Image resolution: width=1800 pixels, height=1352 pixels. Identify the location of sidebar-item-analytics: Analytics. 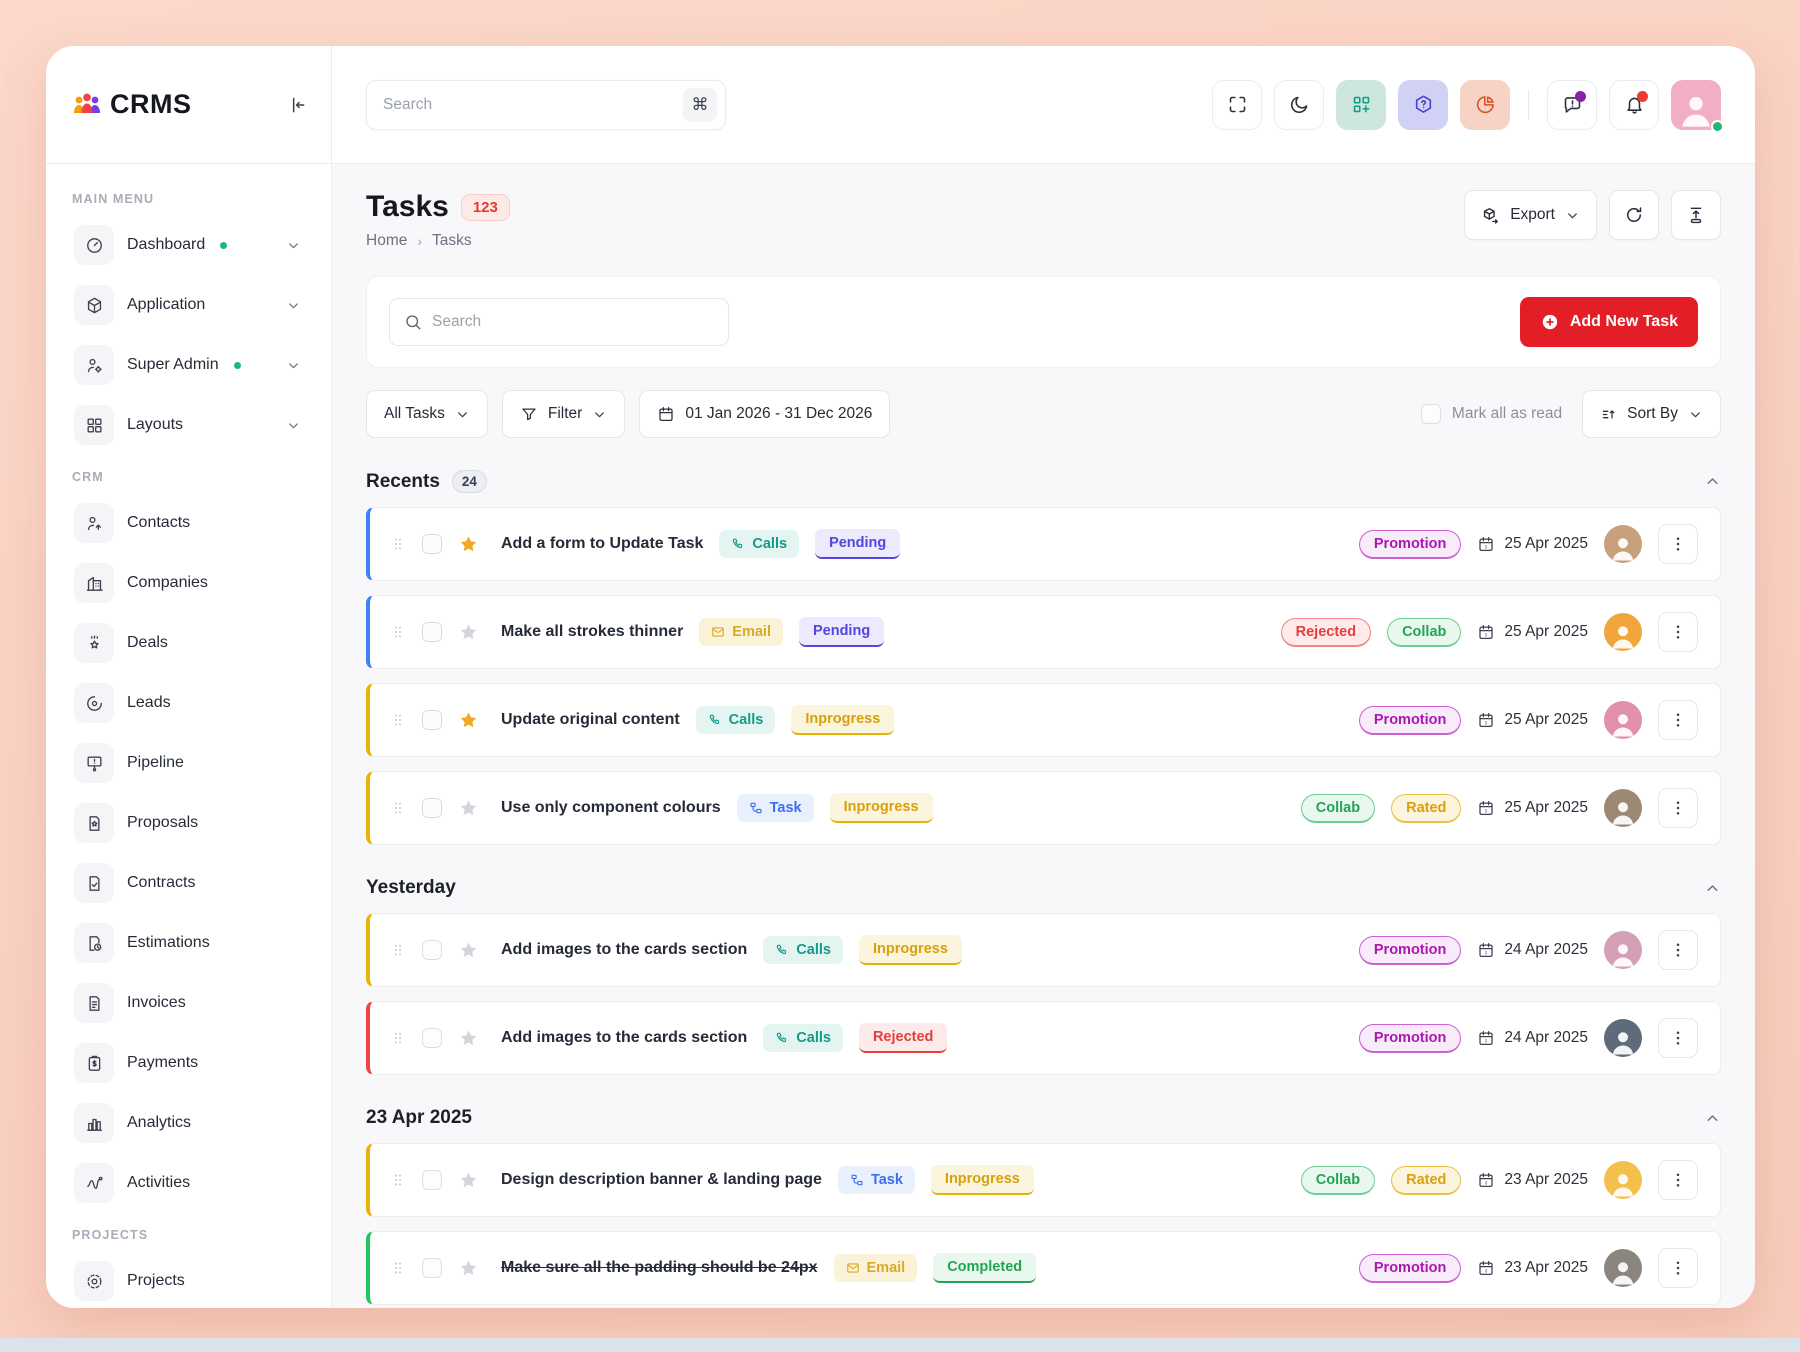
(188, 1123).